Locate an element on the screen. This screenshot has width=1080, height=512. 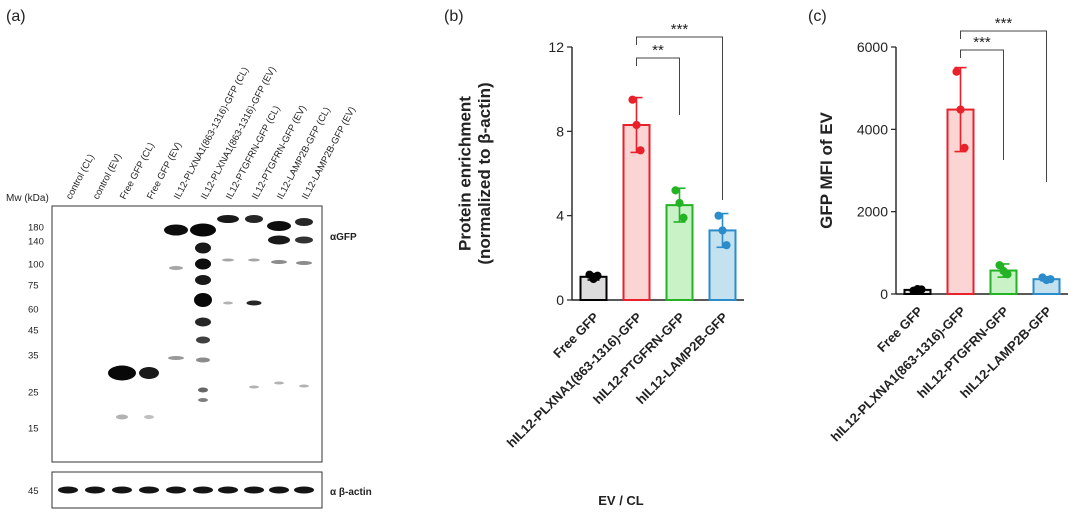
y-tick-label: 8 is located at coordinates (560, 131).